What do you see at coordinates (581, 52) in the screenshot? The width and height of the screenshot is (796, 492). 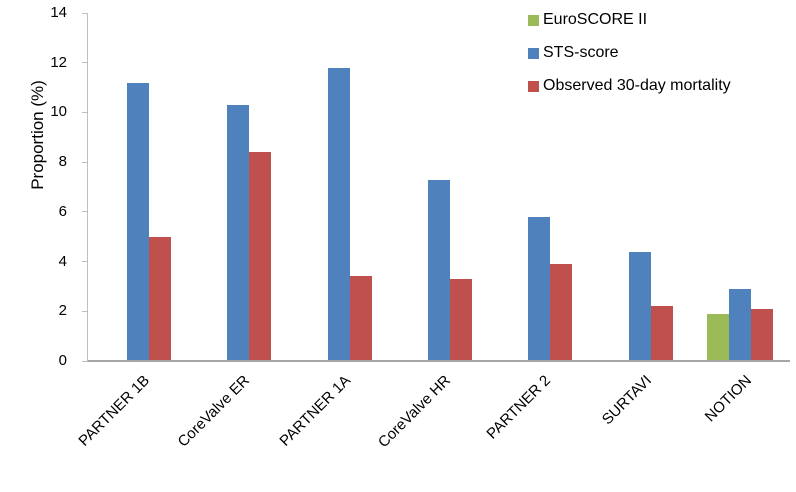 I see `legend-label-sts-score: STS-score` at bounding box center [581, 52].